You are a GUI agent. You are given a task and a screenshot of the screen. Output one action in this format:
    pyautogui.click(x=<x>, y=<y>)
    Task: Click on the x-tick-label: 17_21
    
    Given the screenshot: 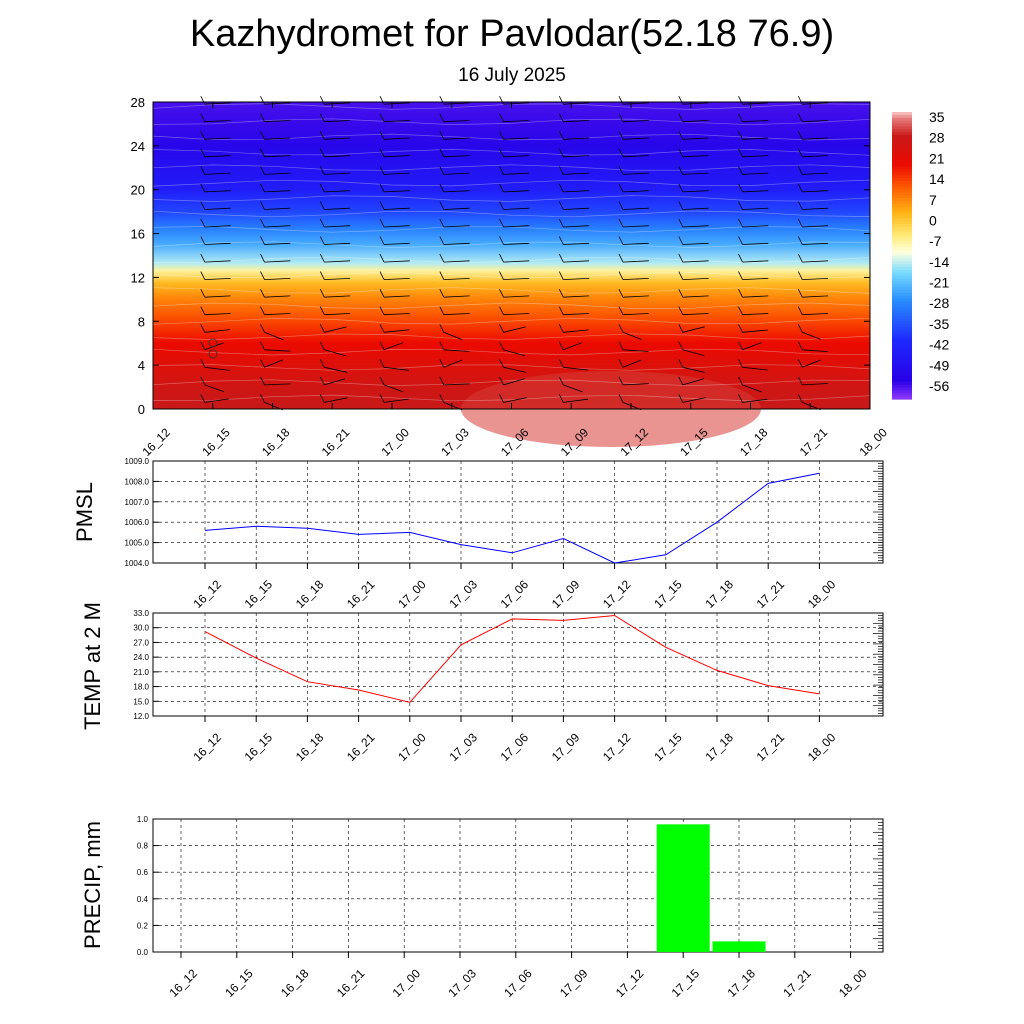 What is the action you would take?
    pyautogui.click(x=771, y=747)
    